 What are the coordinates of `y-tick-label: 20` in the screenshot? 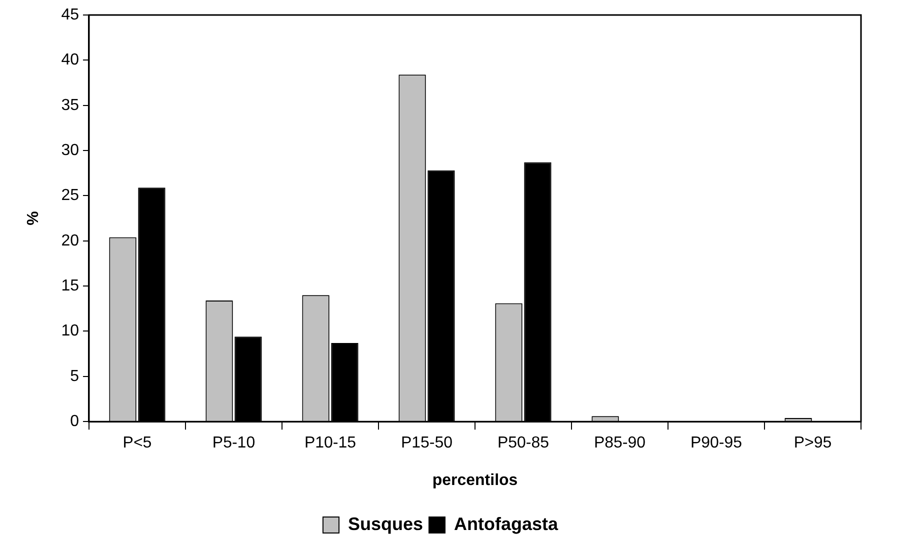 It's located at (70, 241).